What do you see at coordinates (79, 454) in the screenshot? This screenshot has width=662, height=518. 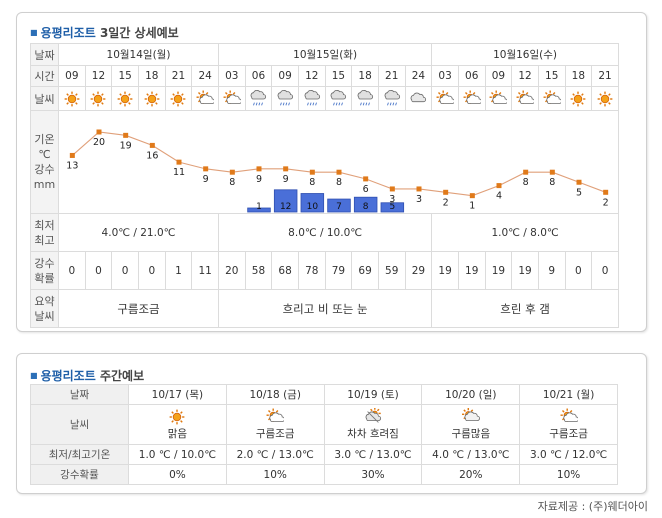 I see `weekly-minmax-header: 최저/최고기온` at bounding box center [79, 454].